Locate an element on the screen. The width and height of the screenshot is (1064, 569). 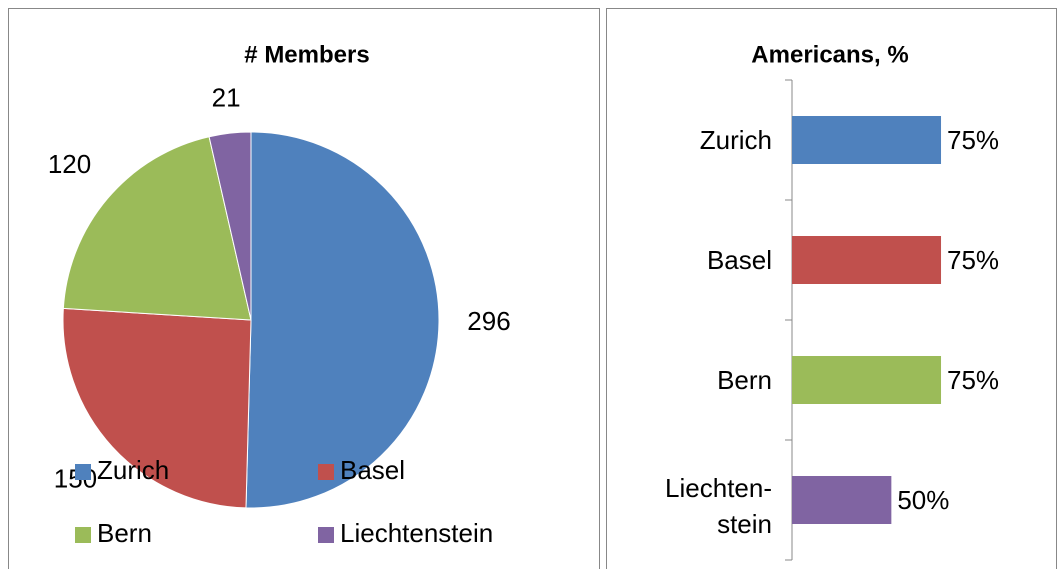
legend-label: Zurich is located at coordinates (133, 470).